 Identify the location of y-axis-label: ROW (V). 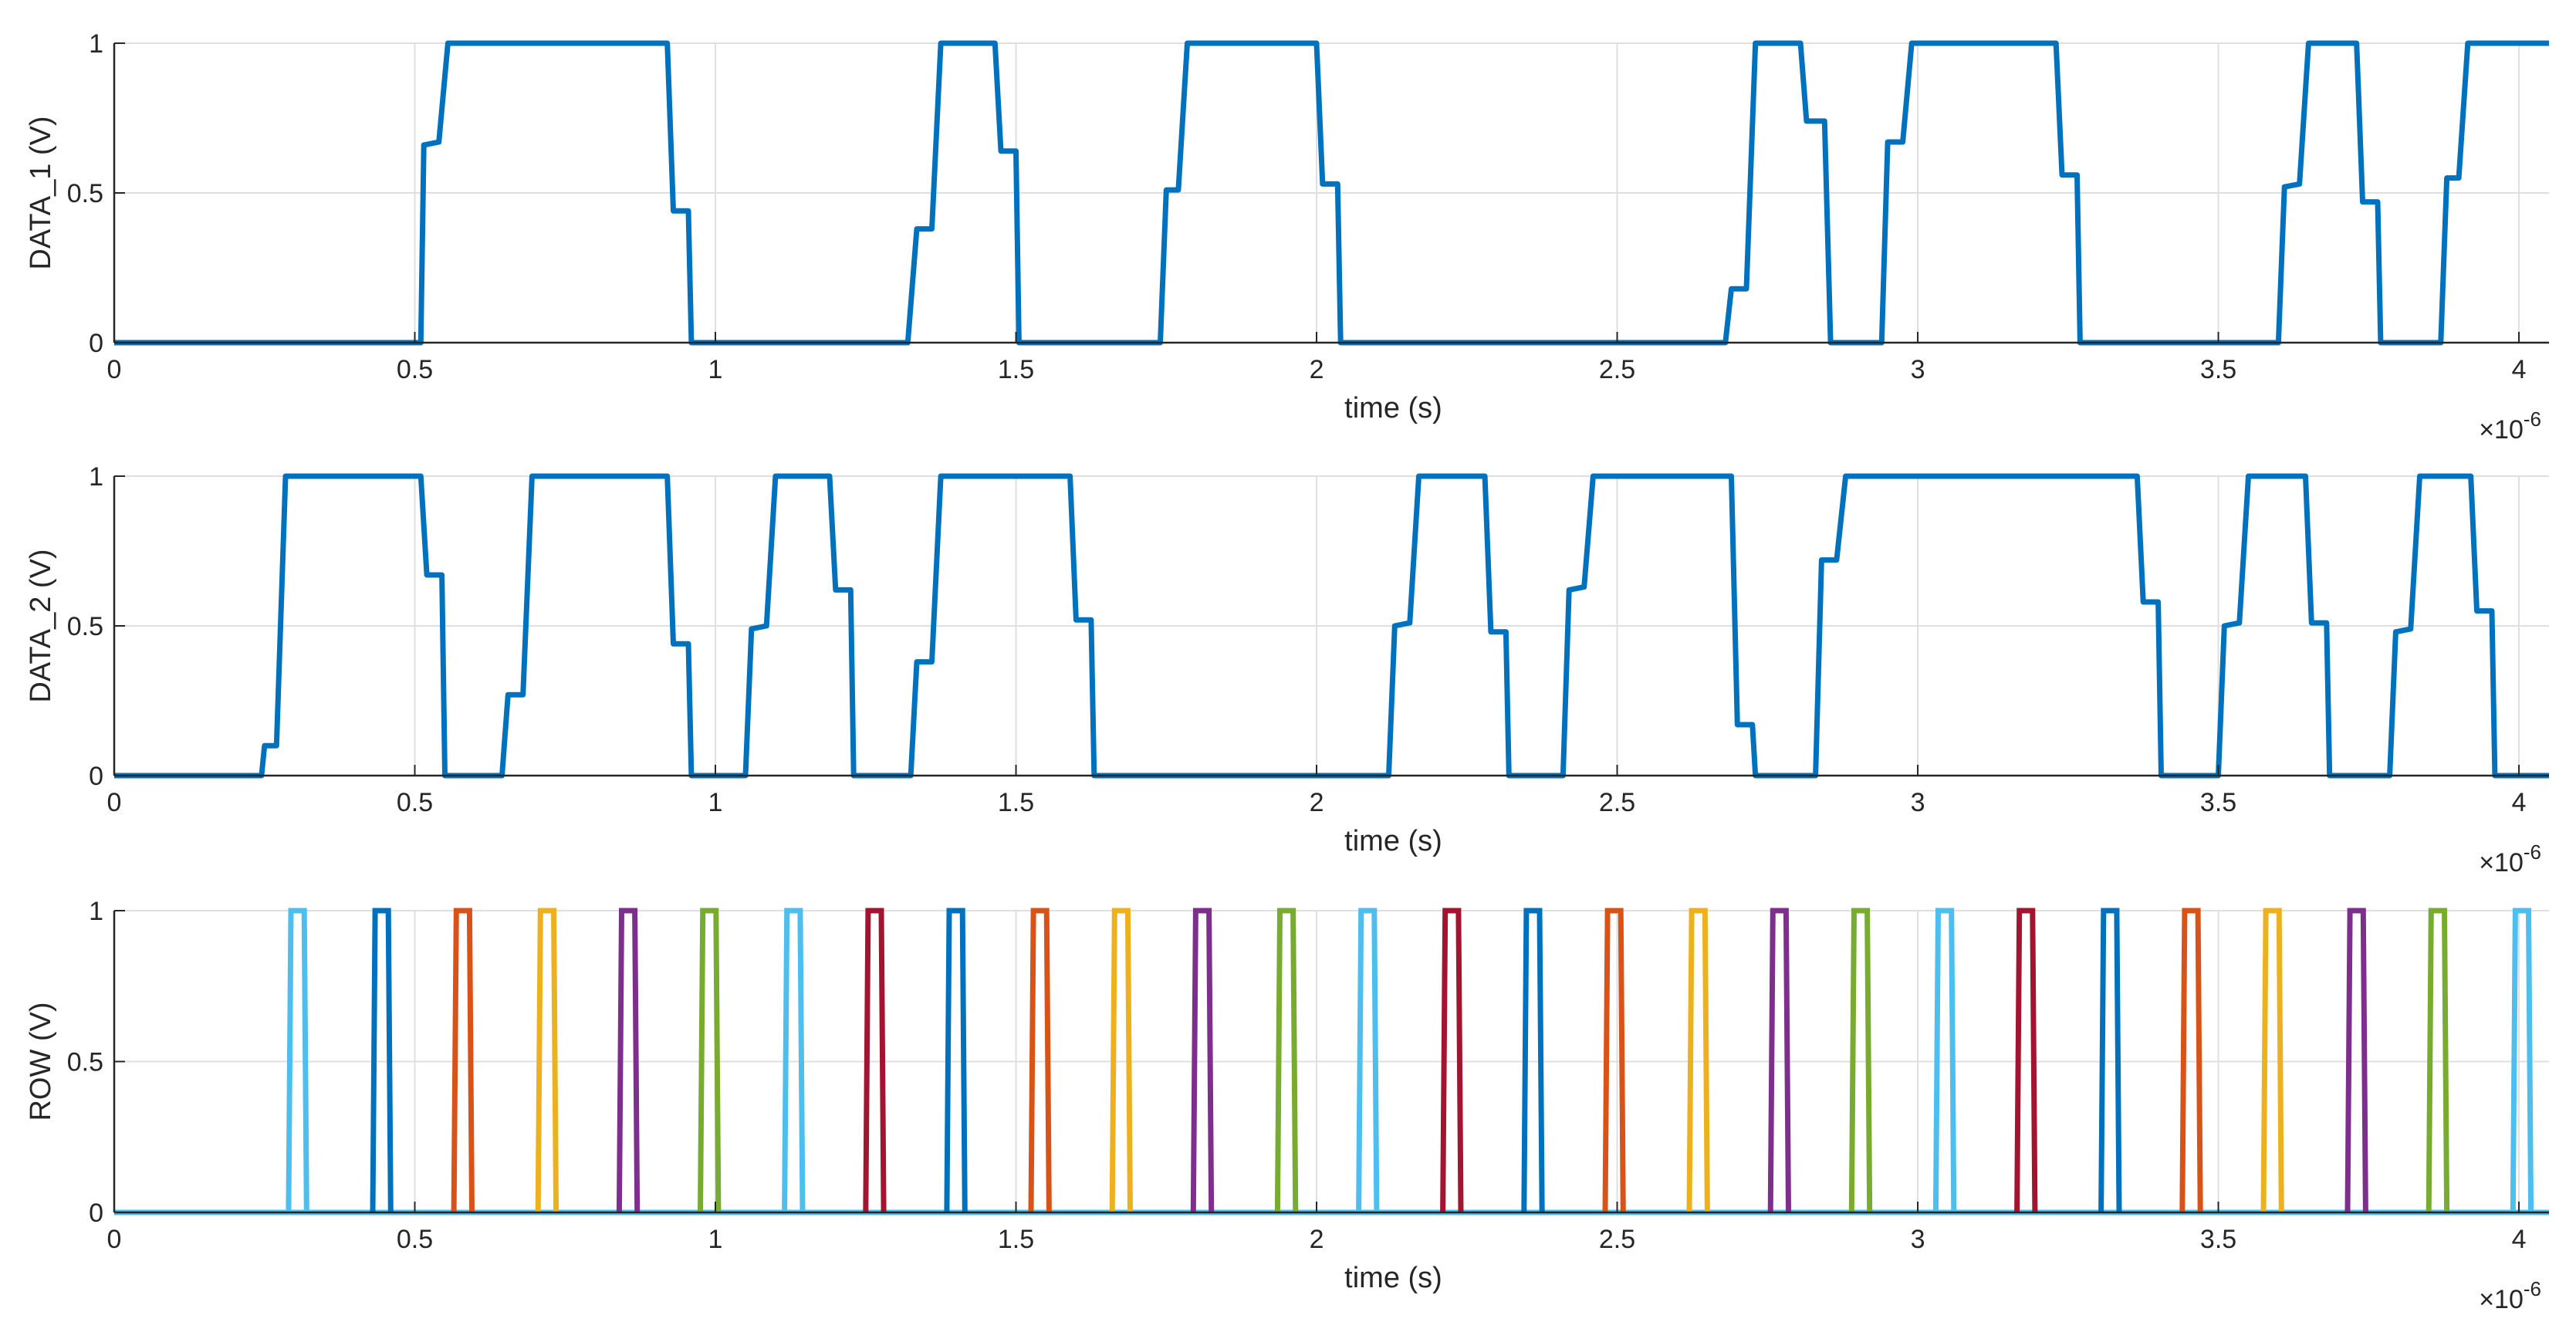
(41, 1061).